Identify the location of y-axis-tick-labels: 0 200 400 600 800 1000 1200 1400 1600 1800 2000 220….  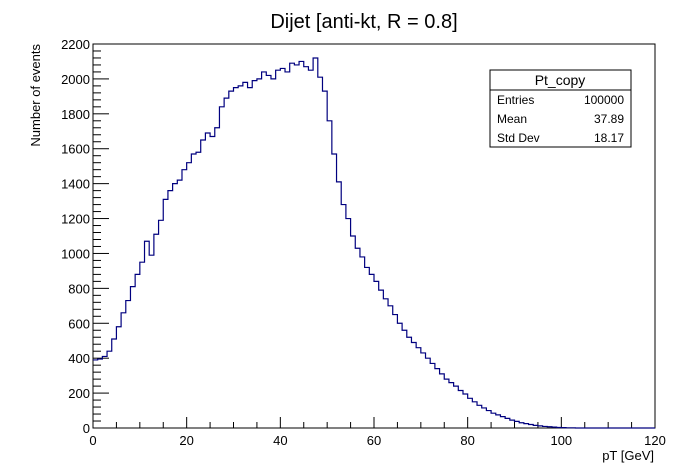
(75, 236).